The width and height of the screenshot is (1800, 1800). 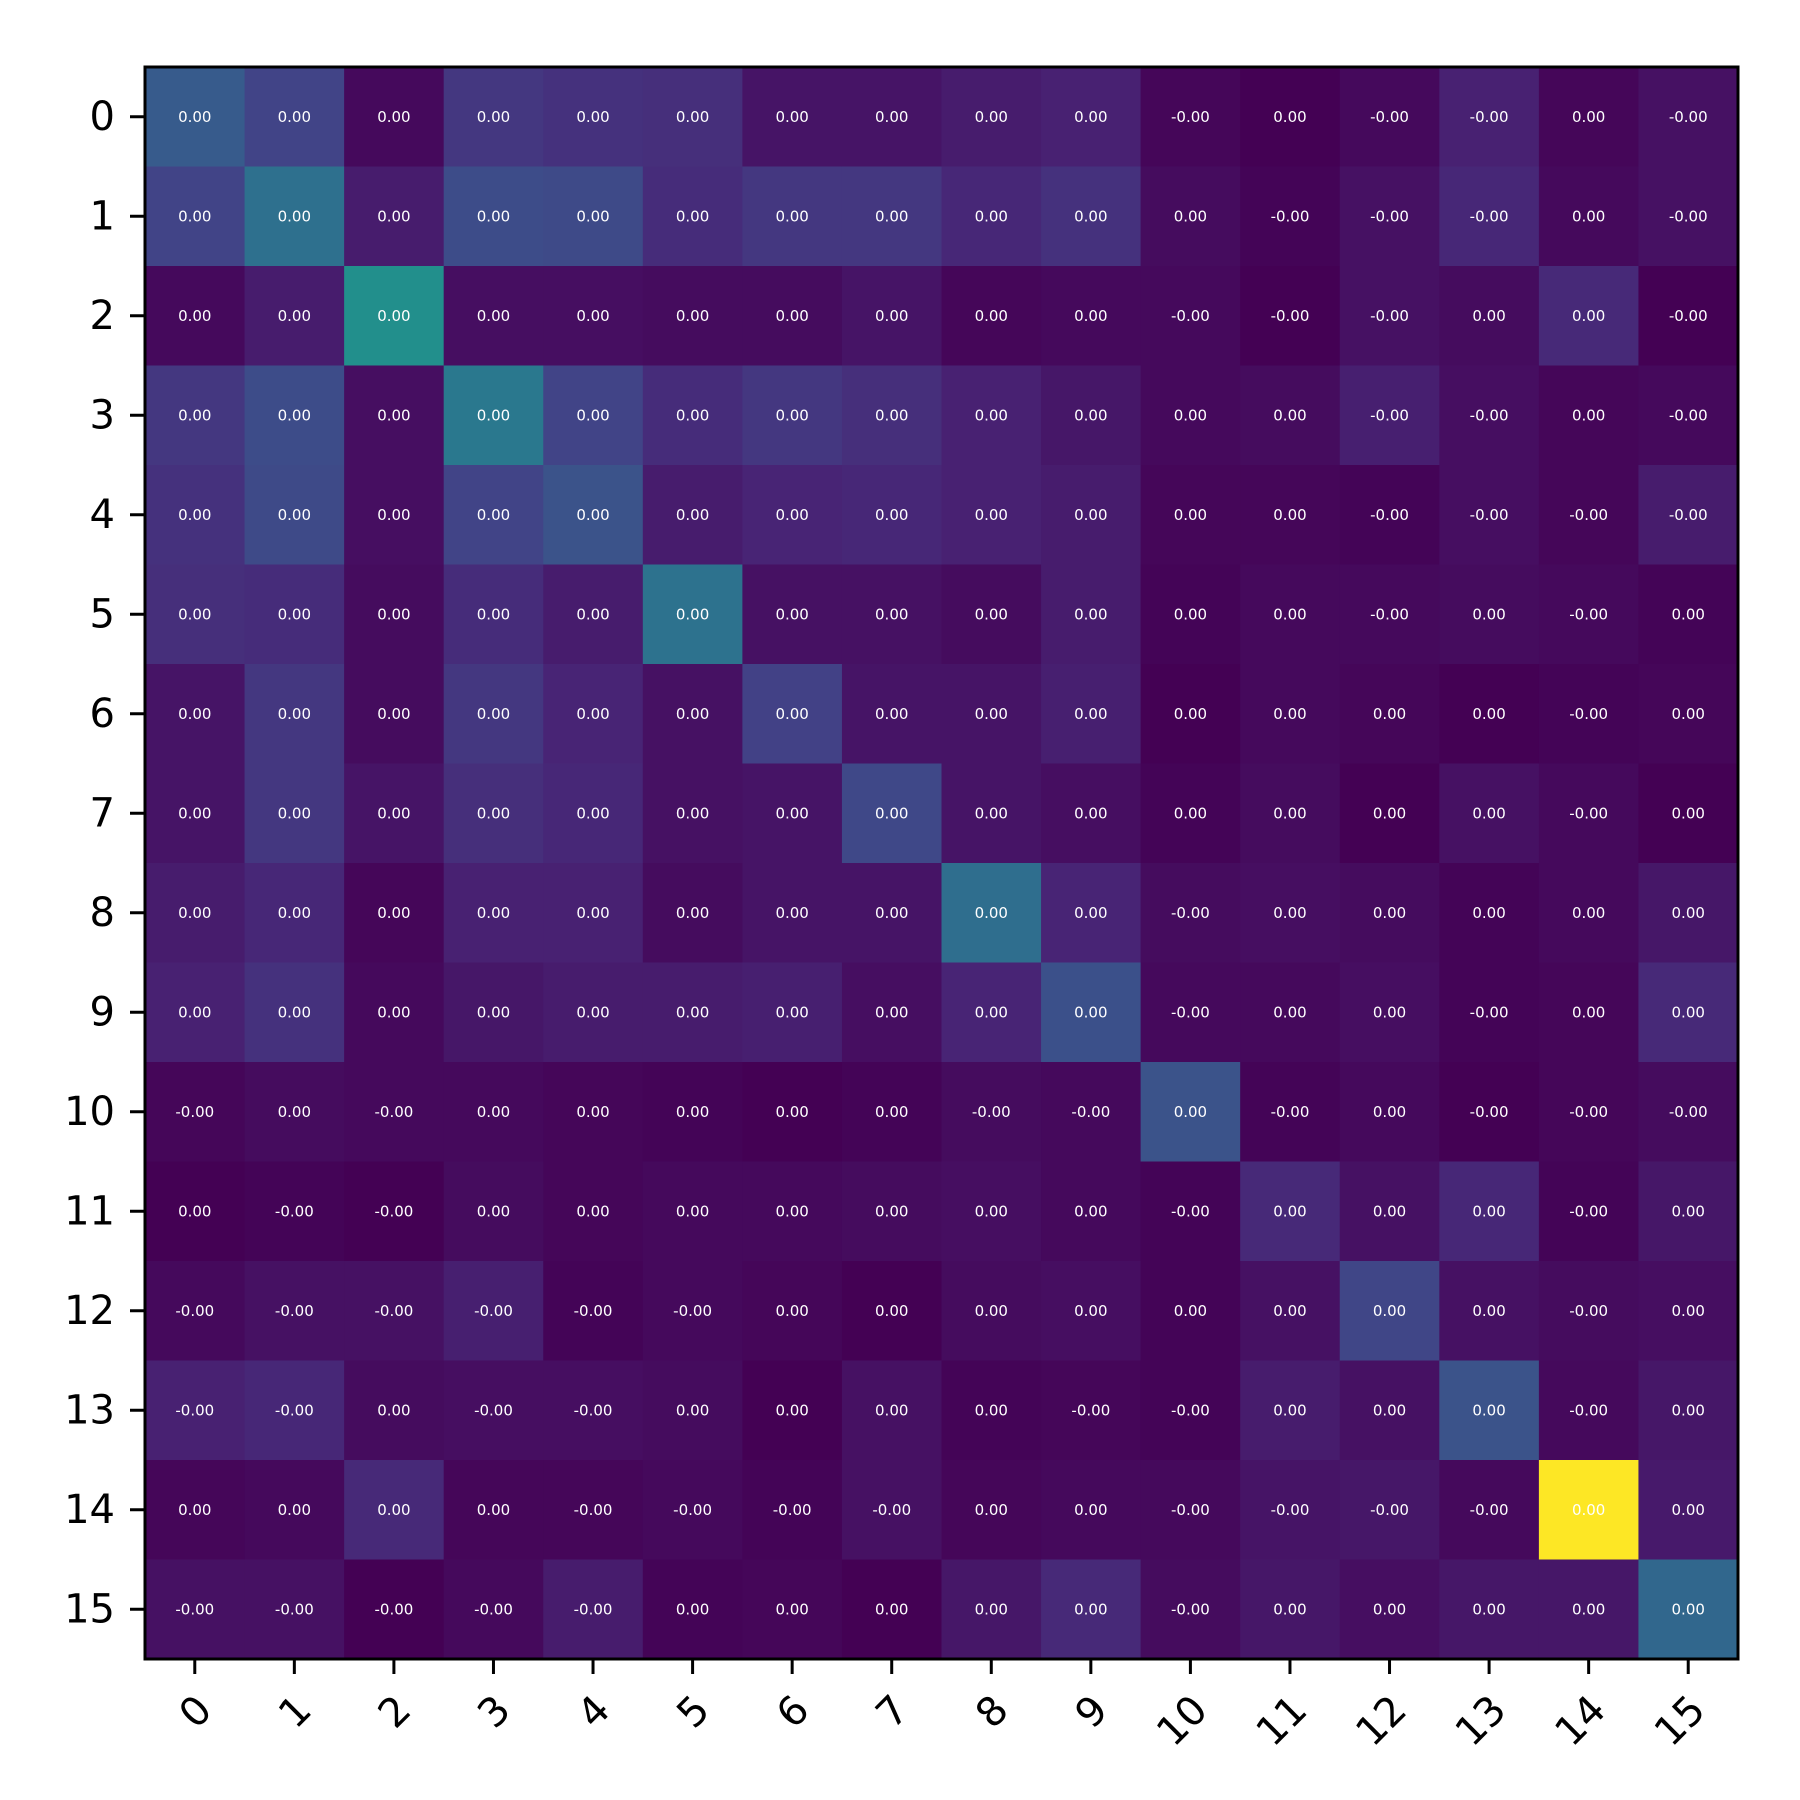 What do you see at coordinates (793, 1712) in the screenshot?
I see `x-tick-label: 6` at bounding box center [793, 1712].